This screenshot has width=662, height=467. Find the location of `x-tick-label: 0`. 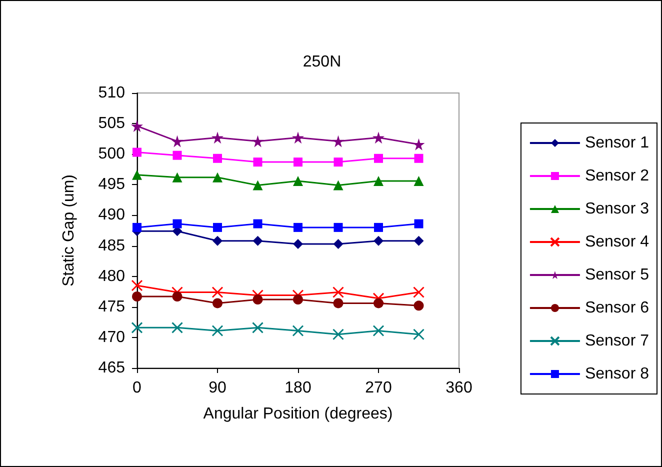

x-tick-label: 0 is located at coordinates (137, 388).